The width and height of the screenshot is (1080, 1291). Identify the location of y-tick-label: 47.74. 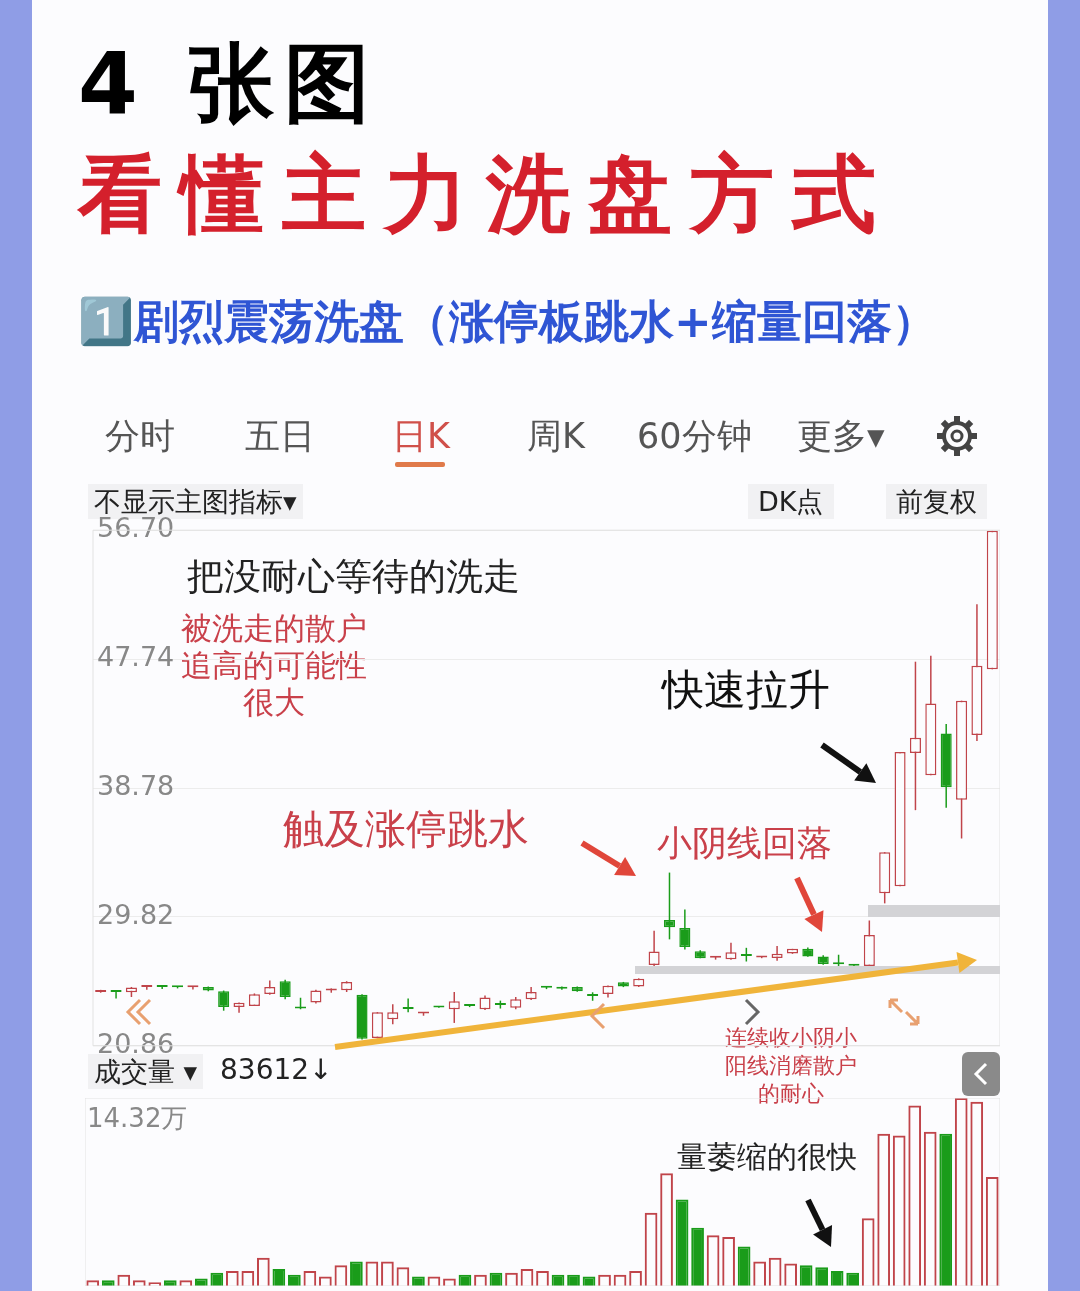
(136, 657).